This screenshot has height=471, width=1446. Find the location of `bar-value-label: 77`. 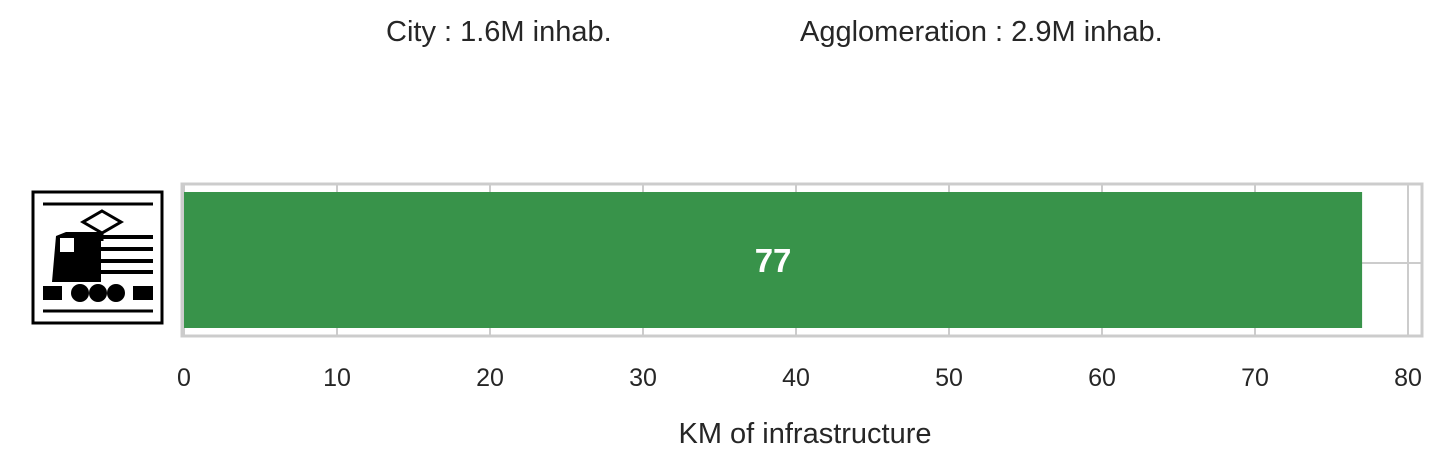

bar-value-label: 77 is located at coordinates (773, 260).